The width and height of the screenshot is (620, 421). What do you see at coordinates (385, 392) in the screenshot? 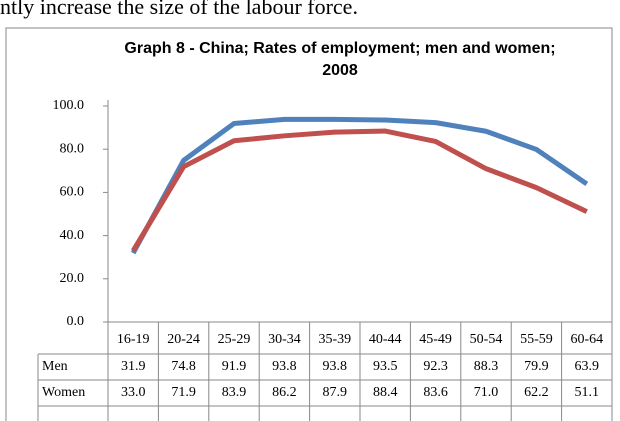
I see `table-cell: 88.4` at bounding box center [385, 392].